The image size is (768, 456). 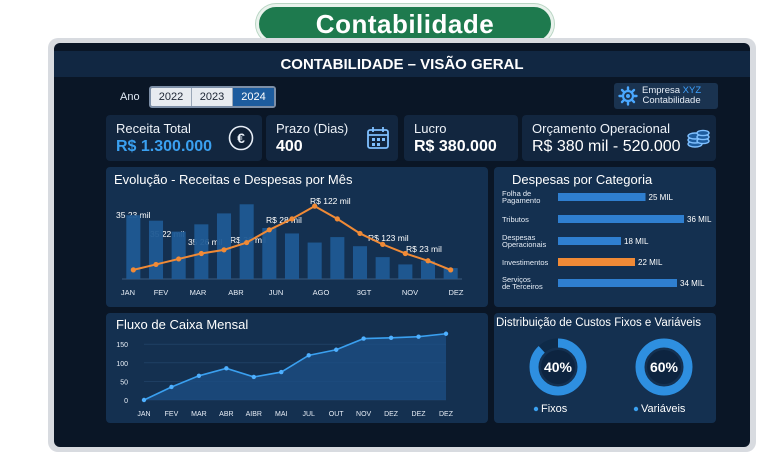 What do you see at coordinates (153, 128) in the screenshot?
I see `kpi-label: Receita Total` at bounding box center [153, 128].